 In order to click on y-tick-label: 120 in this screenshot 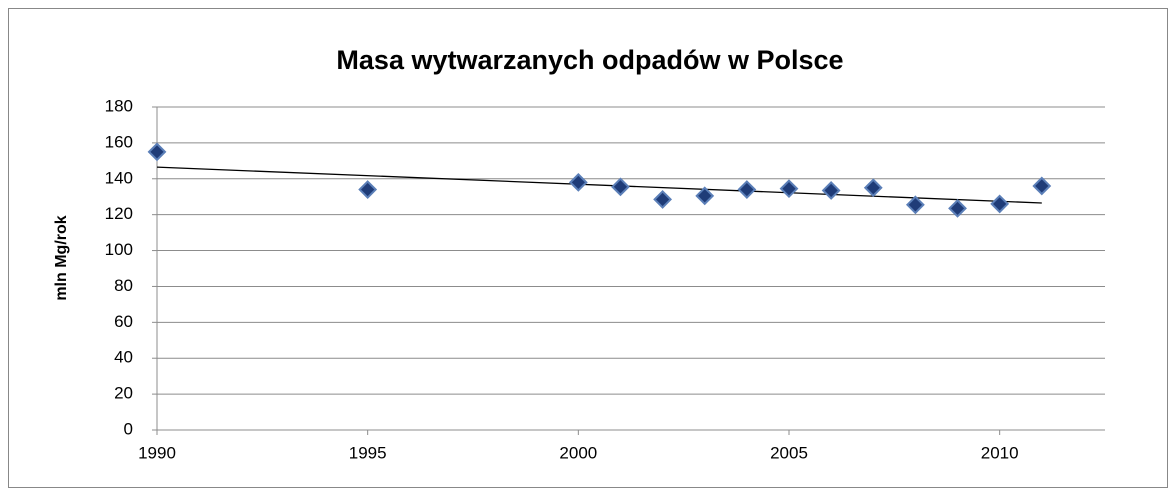, I will do `click(119, 213)`.